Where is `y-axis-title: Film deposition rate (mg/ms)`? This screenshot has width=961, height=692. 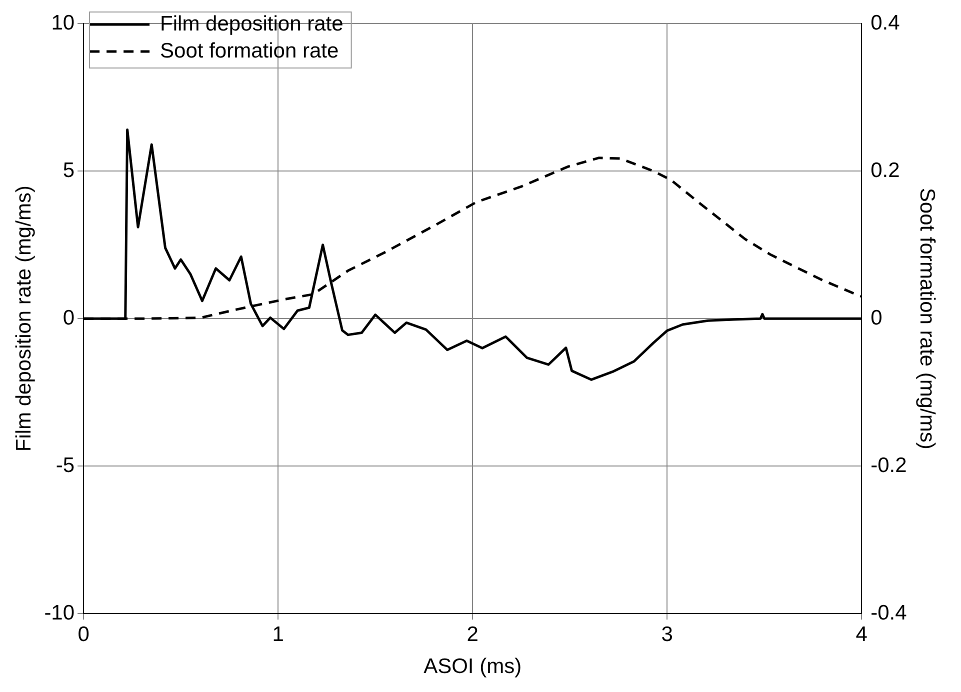
y-axis-title: Film deposition rate (mg/ms) is located at coordinates (24, 319).